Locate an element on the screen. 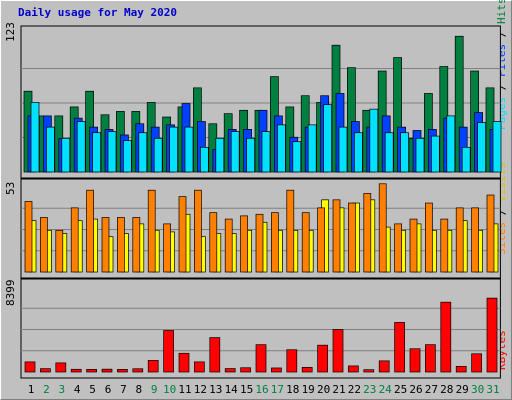 The height and width of the screenshot is (400, 512). x-tick-30: 30 is located at coordinates (477, 389).